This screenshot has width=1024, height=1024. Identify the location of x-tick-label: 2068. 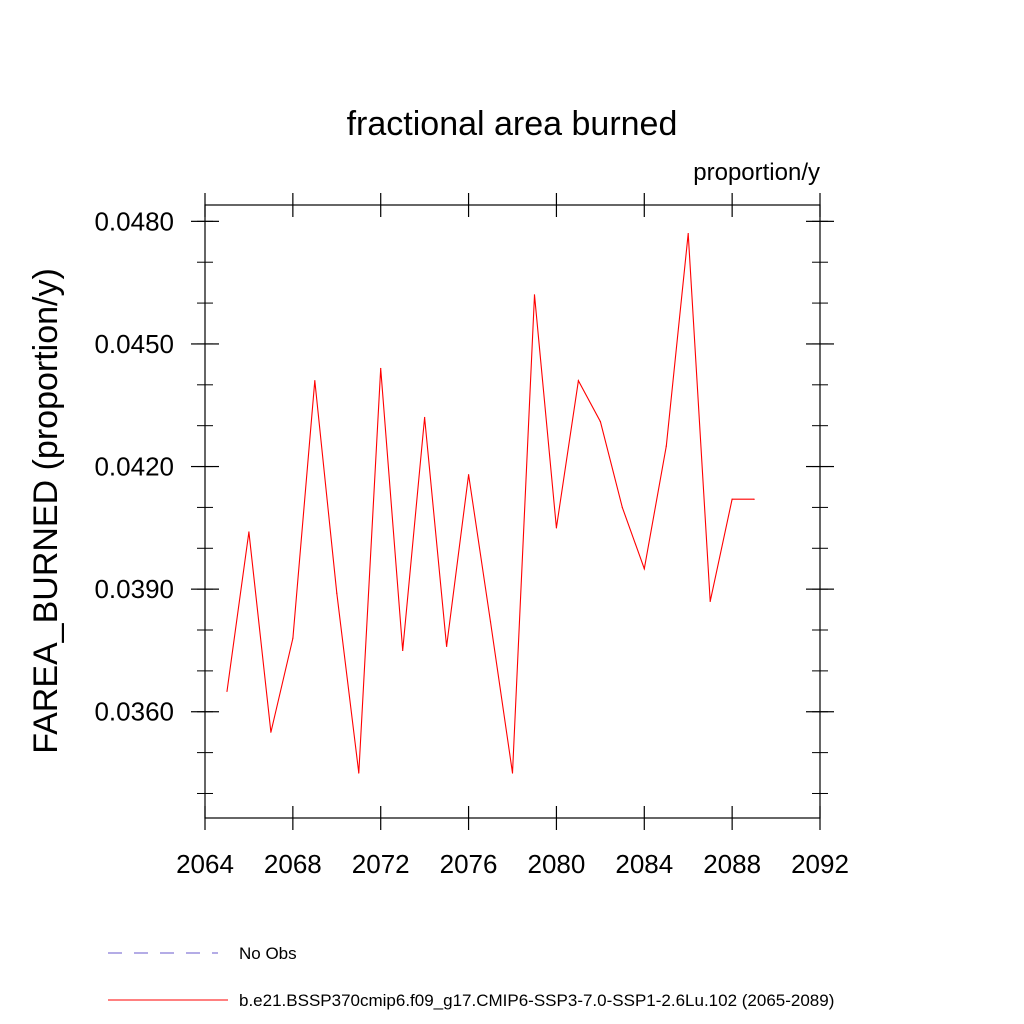
(293, 864).